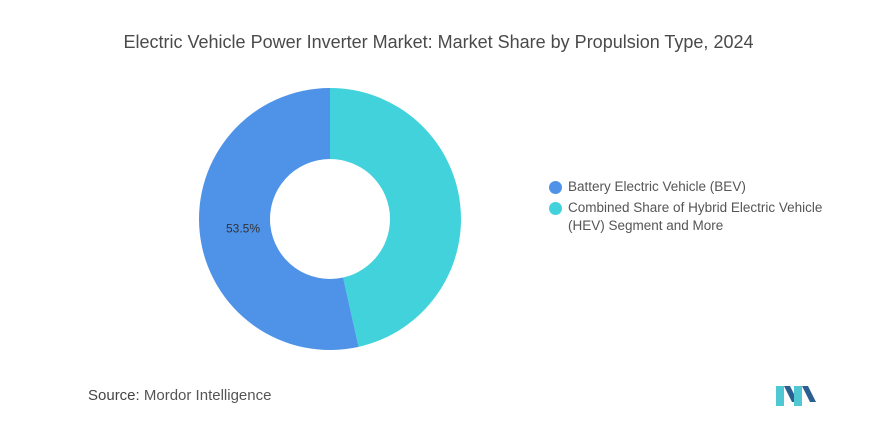 The height and width of the screenshot is (421, 877). I want to click on legend-swatch-hev, so click(555, 208).